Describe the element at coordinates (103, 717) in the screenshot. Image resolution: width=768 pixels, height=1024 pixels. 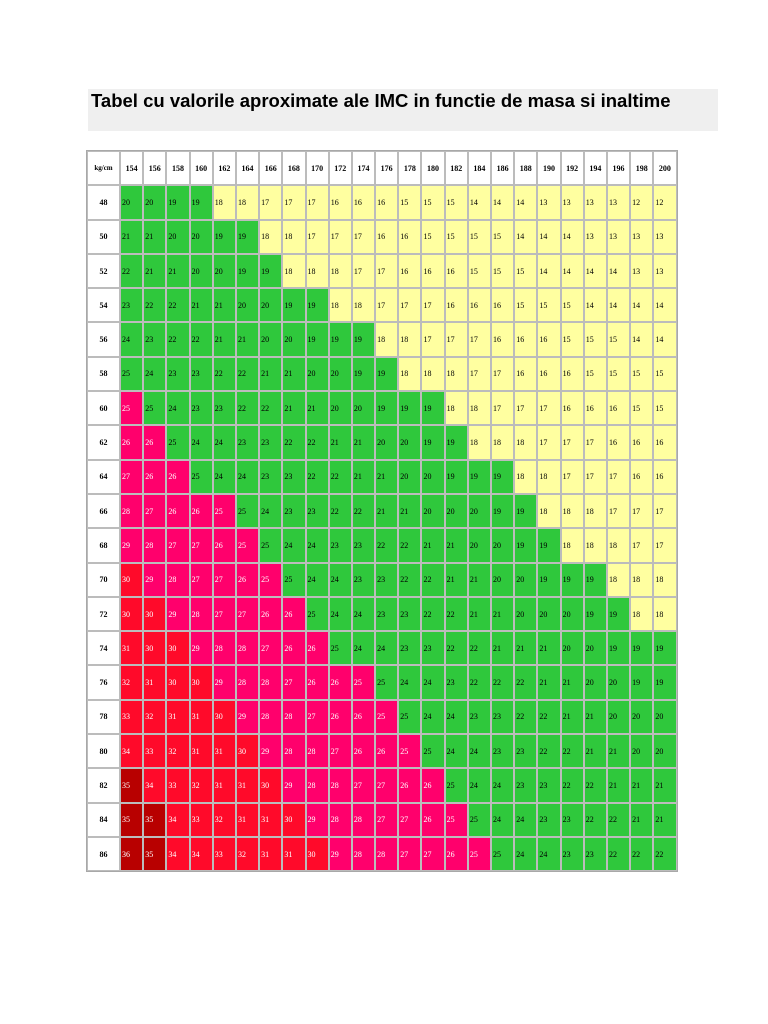
I see `mass-label: 78` at that location.